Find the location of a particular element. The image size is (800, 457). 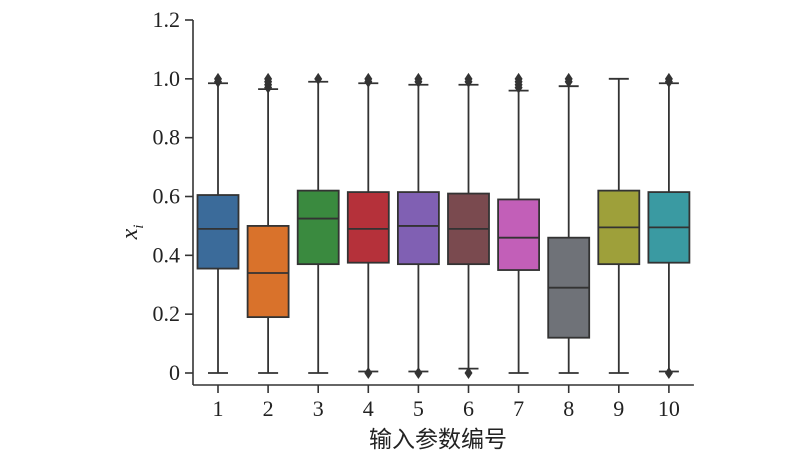

y-axis-label-main: x is located at coordinates (130, 234).